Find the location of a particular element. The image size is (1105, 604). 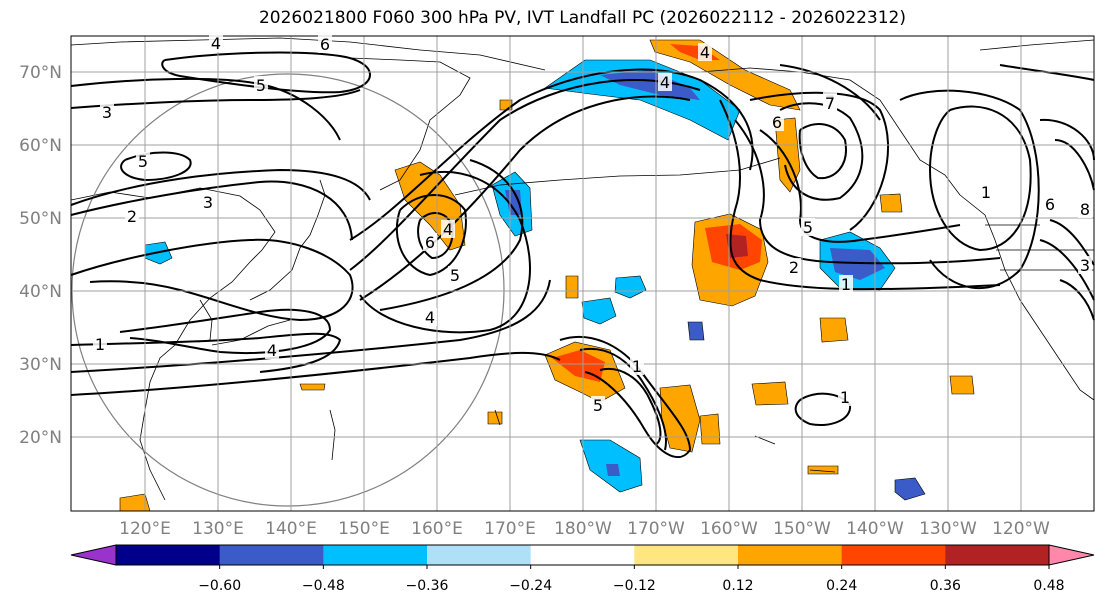

longitude-label: 150°W is located at coordinates (802, 529).